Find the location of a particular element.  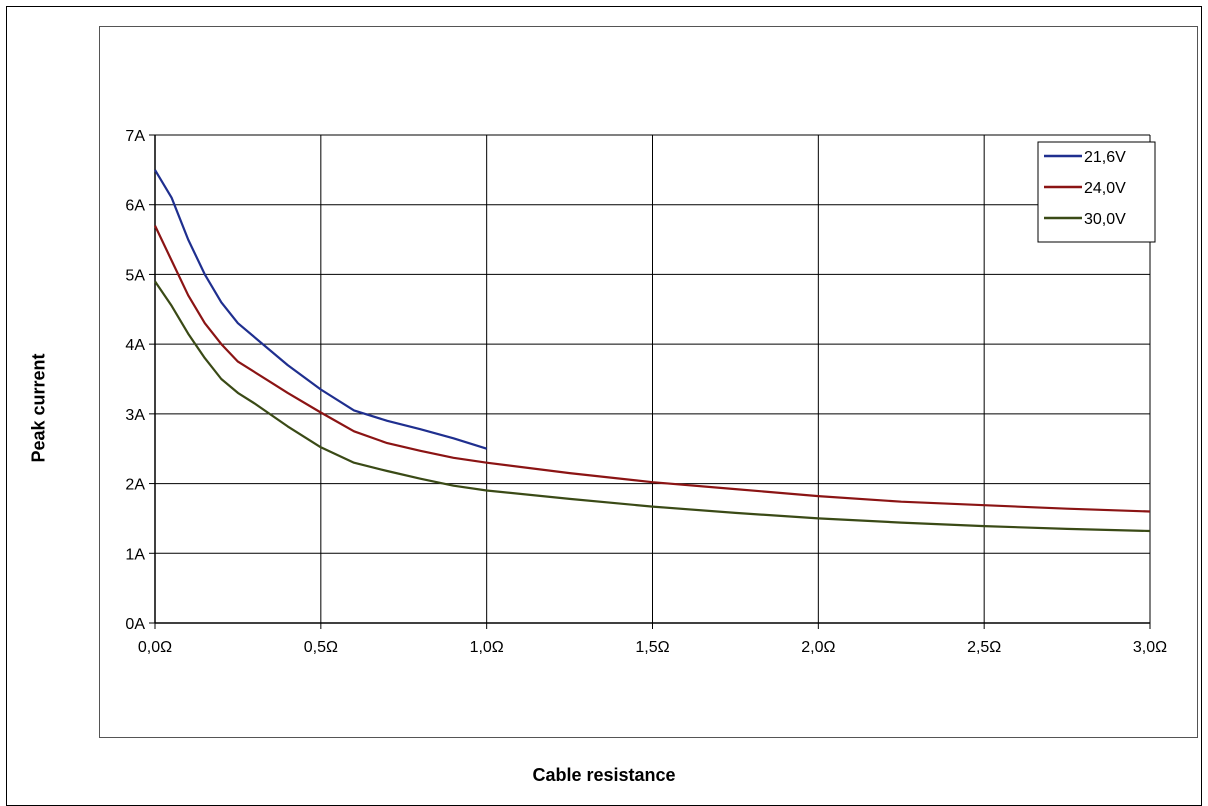

x-tick-label: 2,5Ω is located at coordinates (984, 647).